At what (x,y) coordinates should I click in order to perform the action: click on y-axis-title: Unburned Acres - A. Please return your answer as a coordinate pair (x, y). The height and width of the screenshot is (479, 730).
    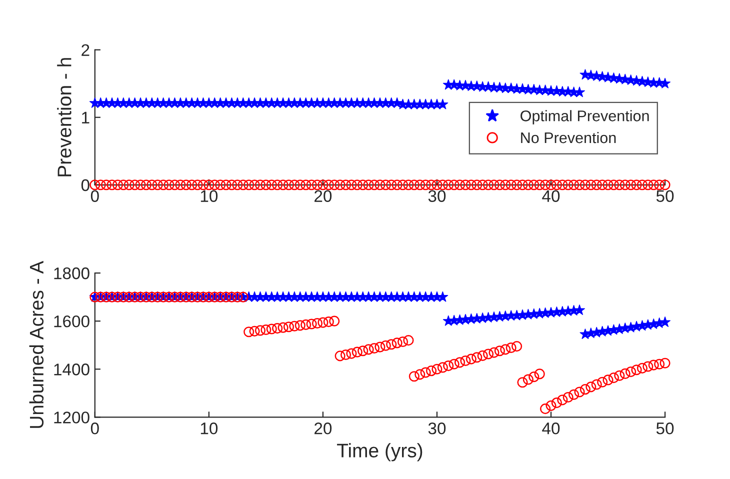
    Looking at the image, I should click on (36, 344).